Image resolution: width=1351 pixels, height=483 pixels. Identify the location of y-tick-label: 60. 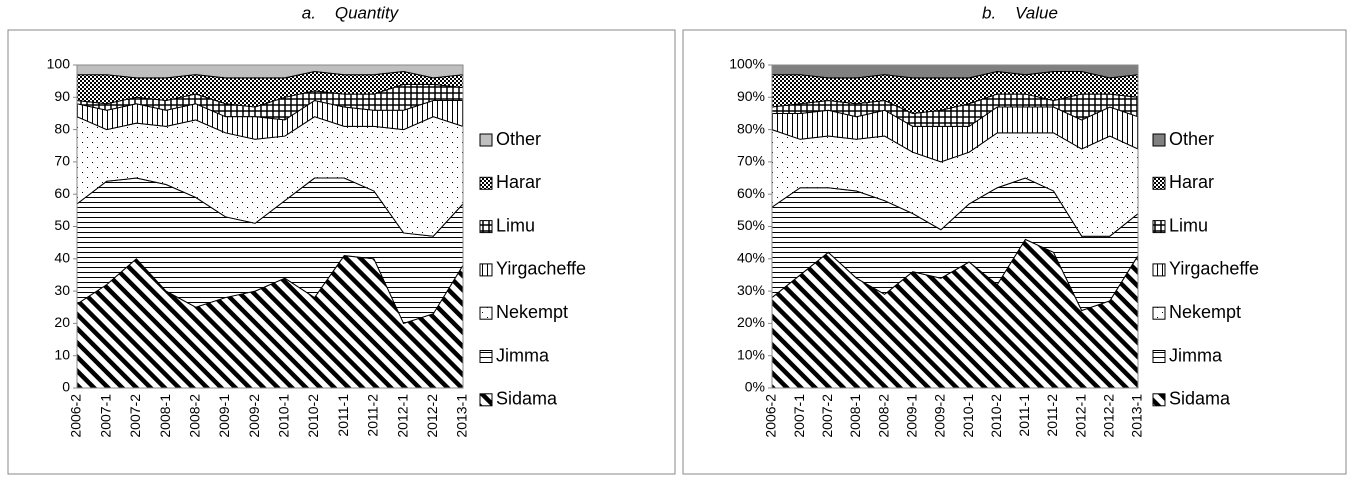
(62, 193).